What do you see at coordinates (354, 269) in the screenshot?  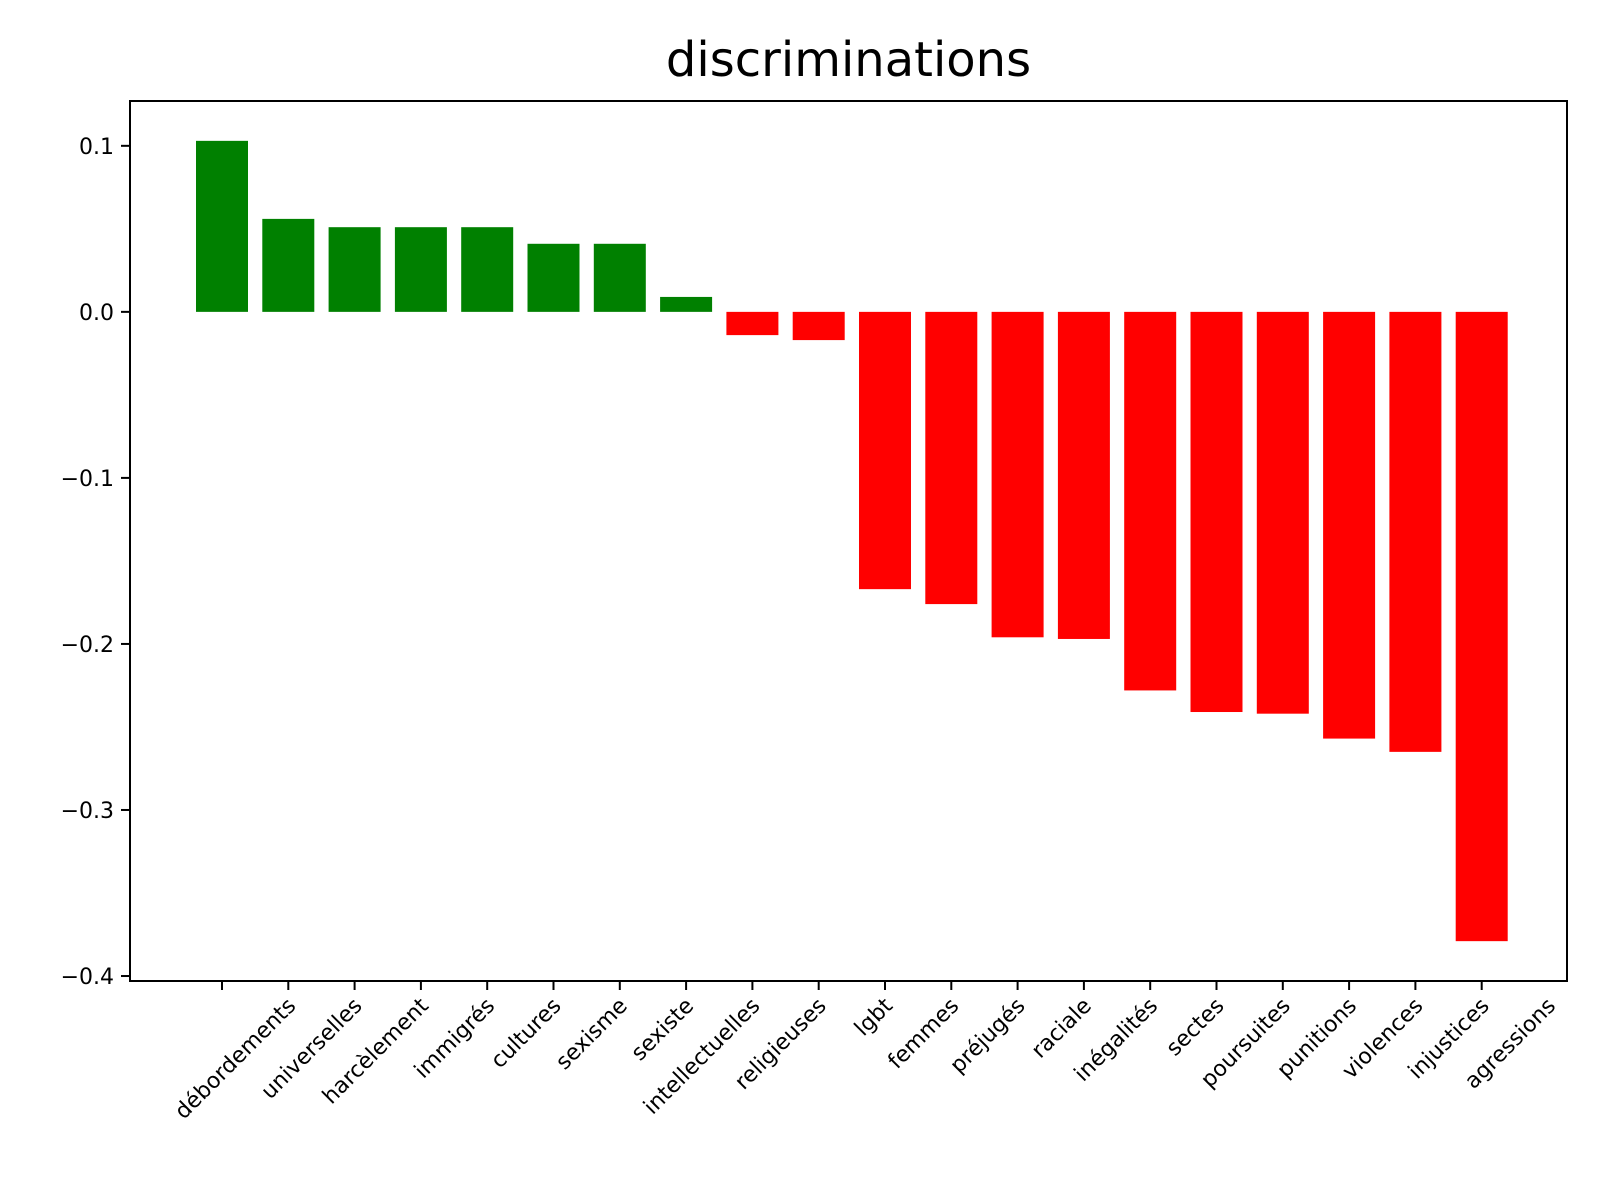 I see `bar-harcèlement` at bounding box center [354, 269].